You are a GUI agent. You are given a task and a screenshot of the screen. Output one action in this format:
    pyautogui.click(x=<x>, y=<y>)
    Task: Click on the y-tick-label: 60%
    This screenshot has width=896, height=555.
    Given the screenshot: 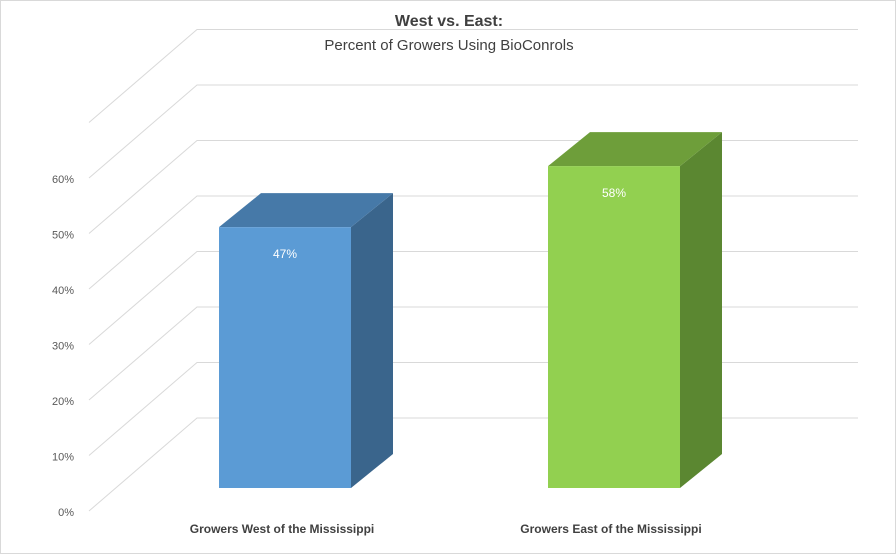 What is the action you would take?
    pyautogui.click(x=63, y=180)
    